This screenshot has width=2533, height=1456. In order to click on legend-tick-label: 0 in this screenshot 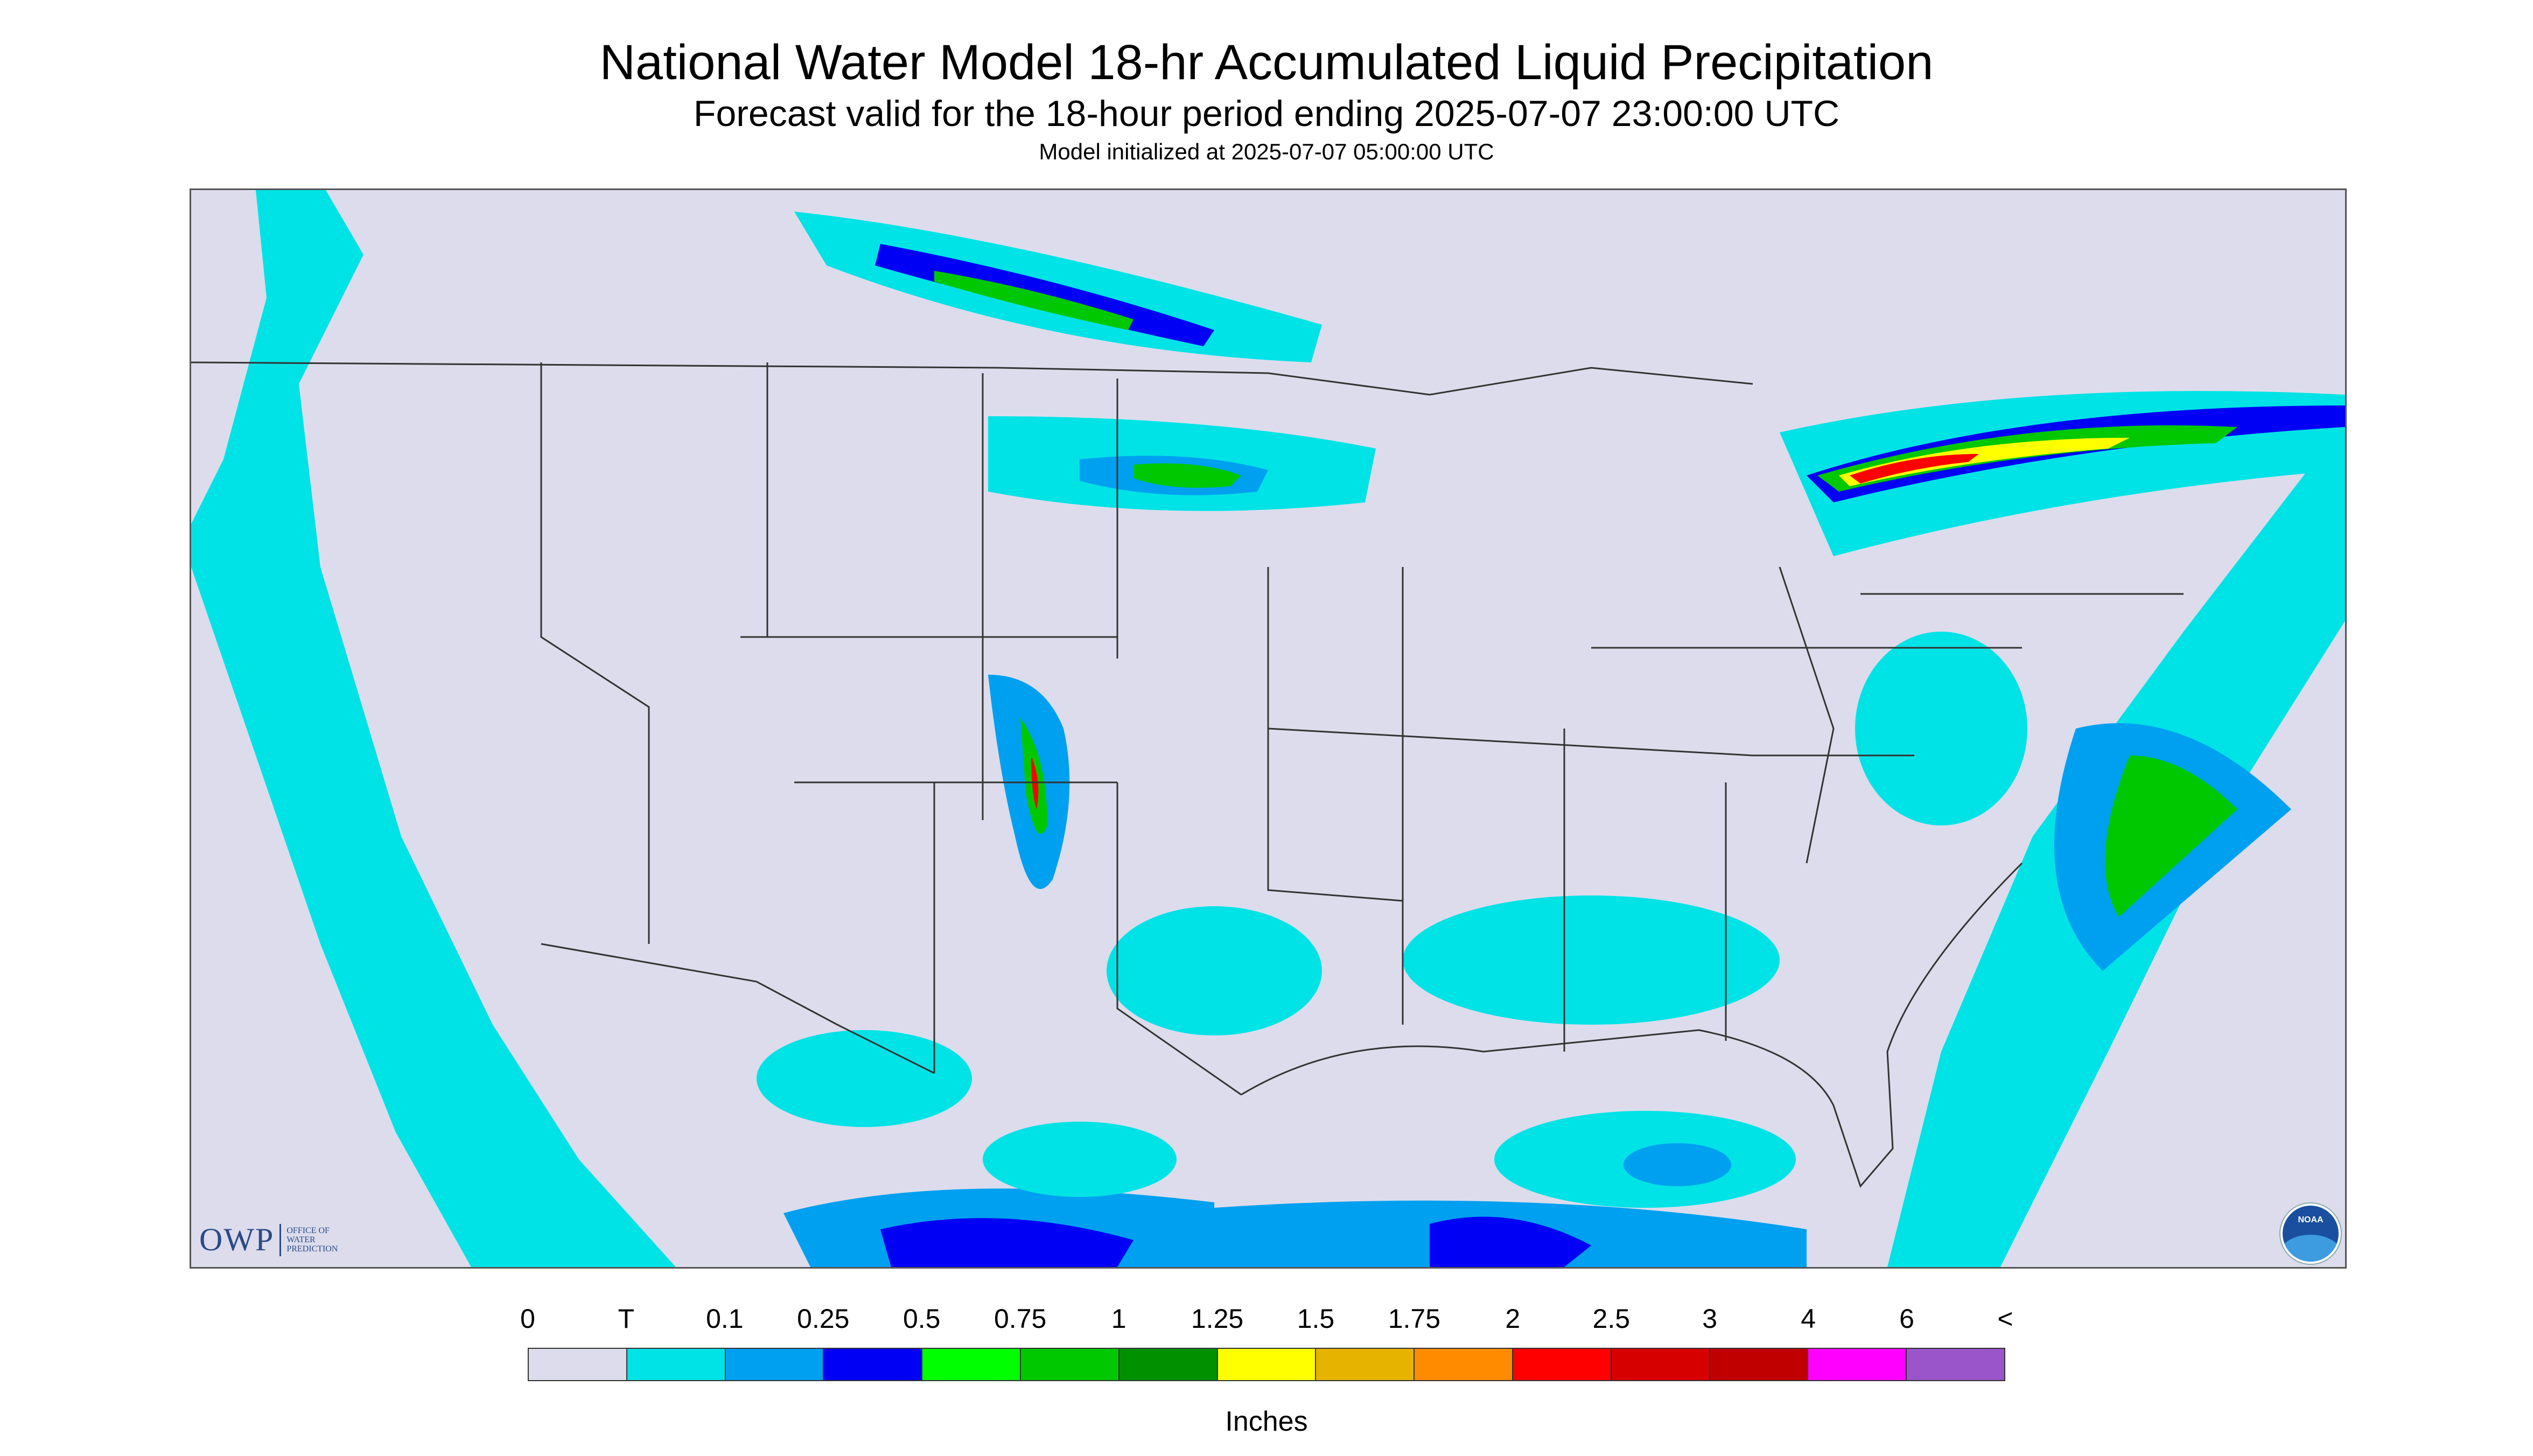, I will do `click(527, 1319)`.